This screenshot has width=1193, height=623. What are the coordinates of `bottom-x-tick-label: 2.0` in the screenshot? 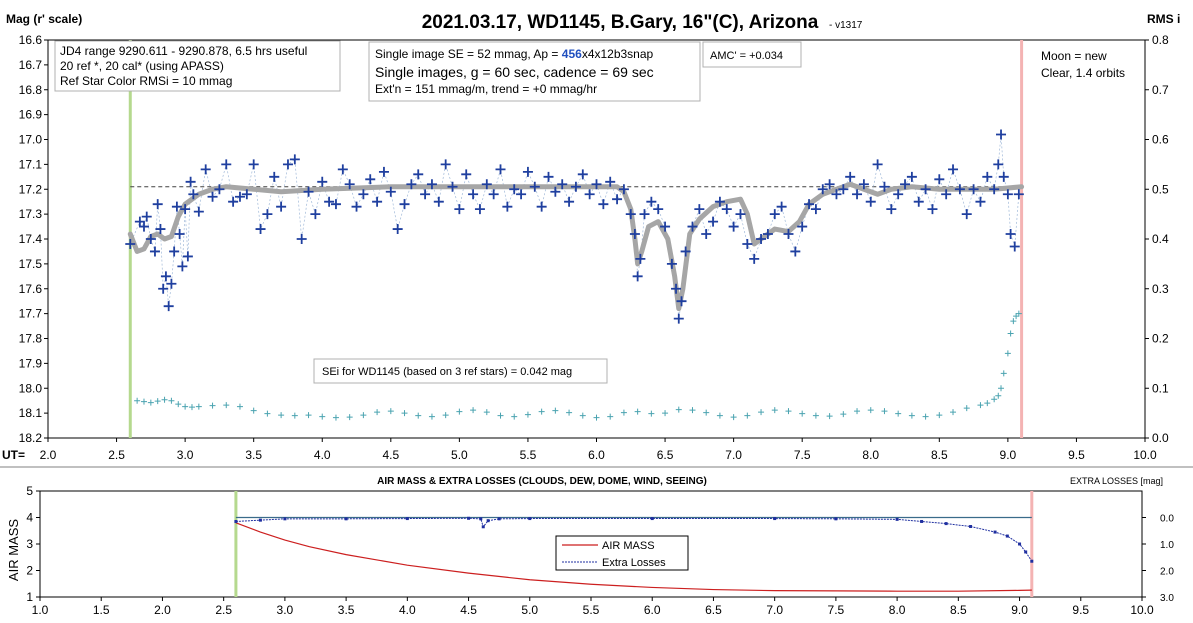 It's located at (162, 610).